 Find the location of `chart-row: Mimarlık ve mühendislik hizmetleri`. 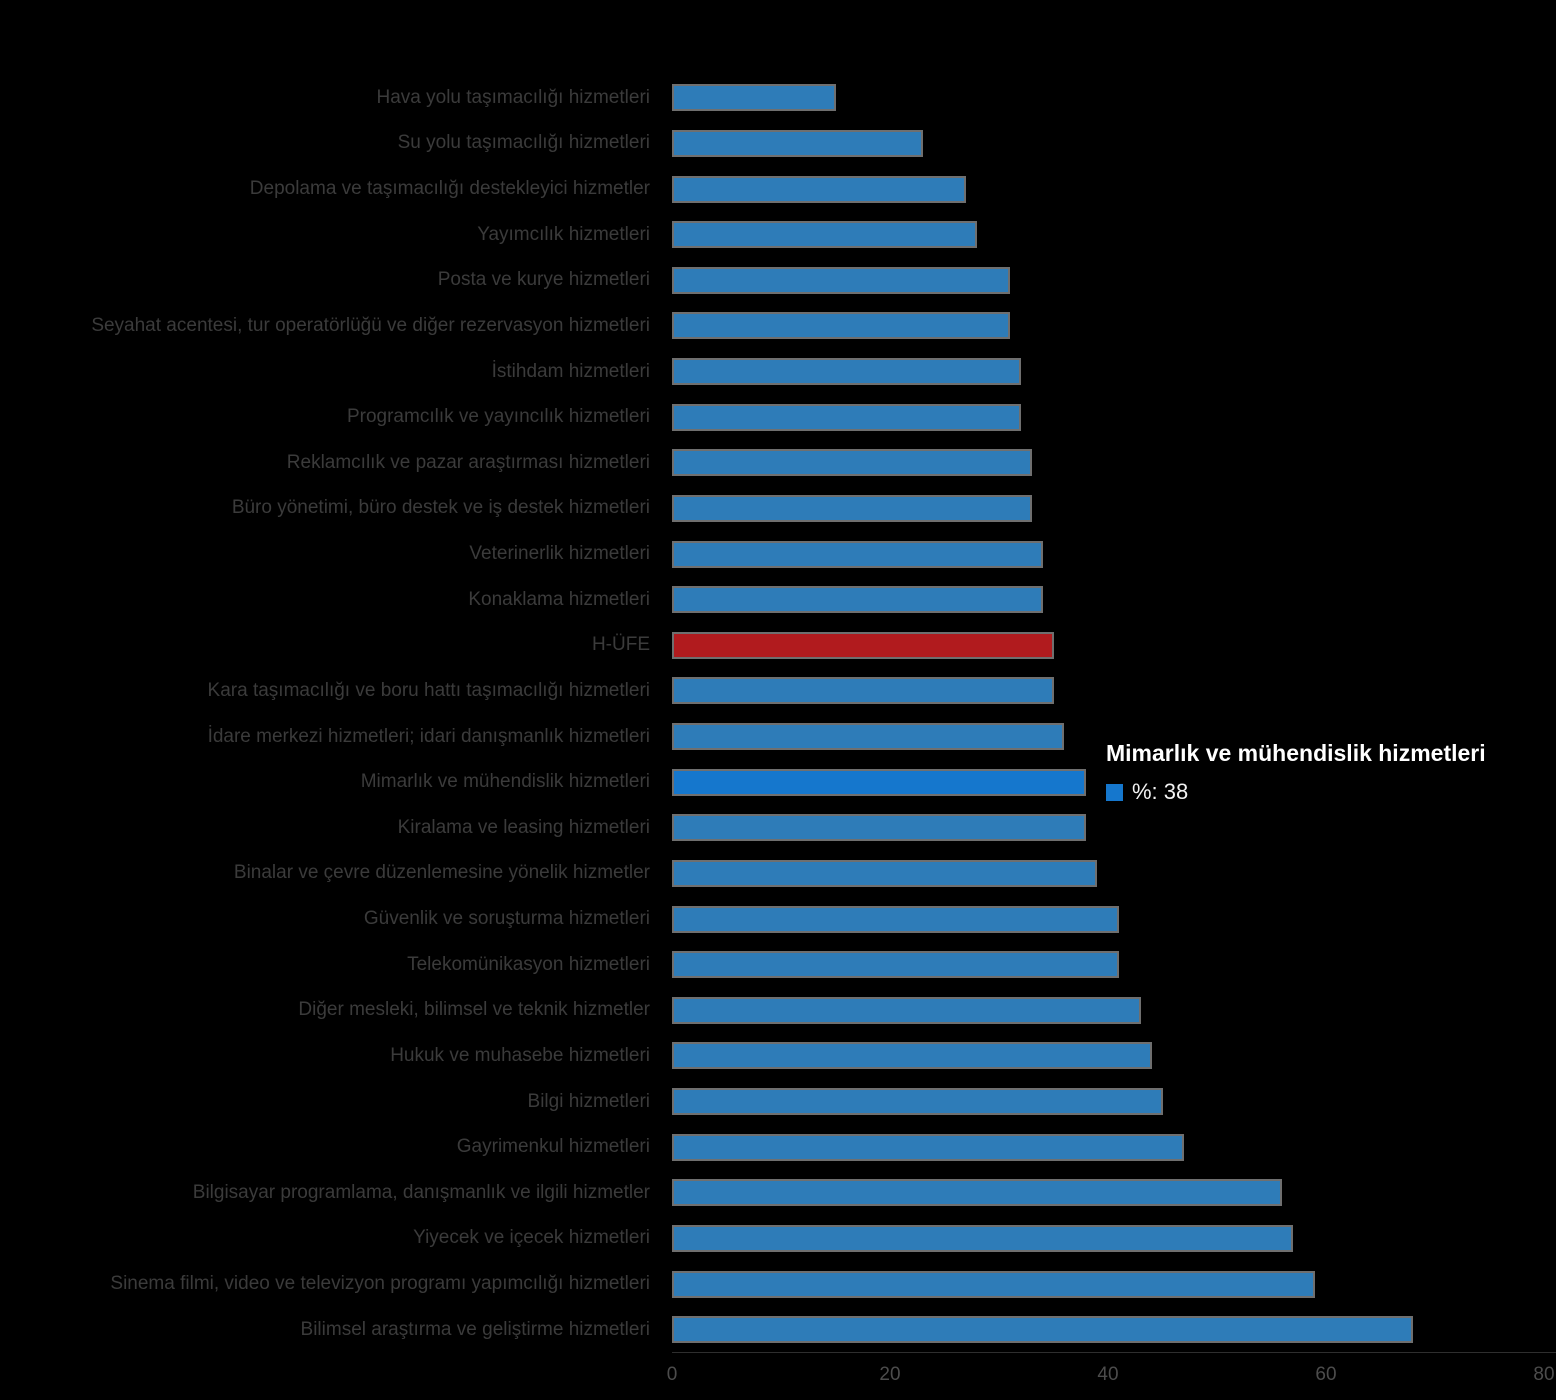

chart-row: Mimarlık ve mühendislik hizmetleri is located at coordinates (778, 782).